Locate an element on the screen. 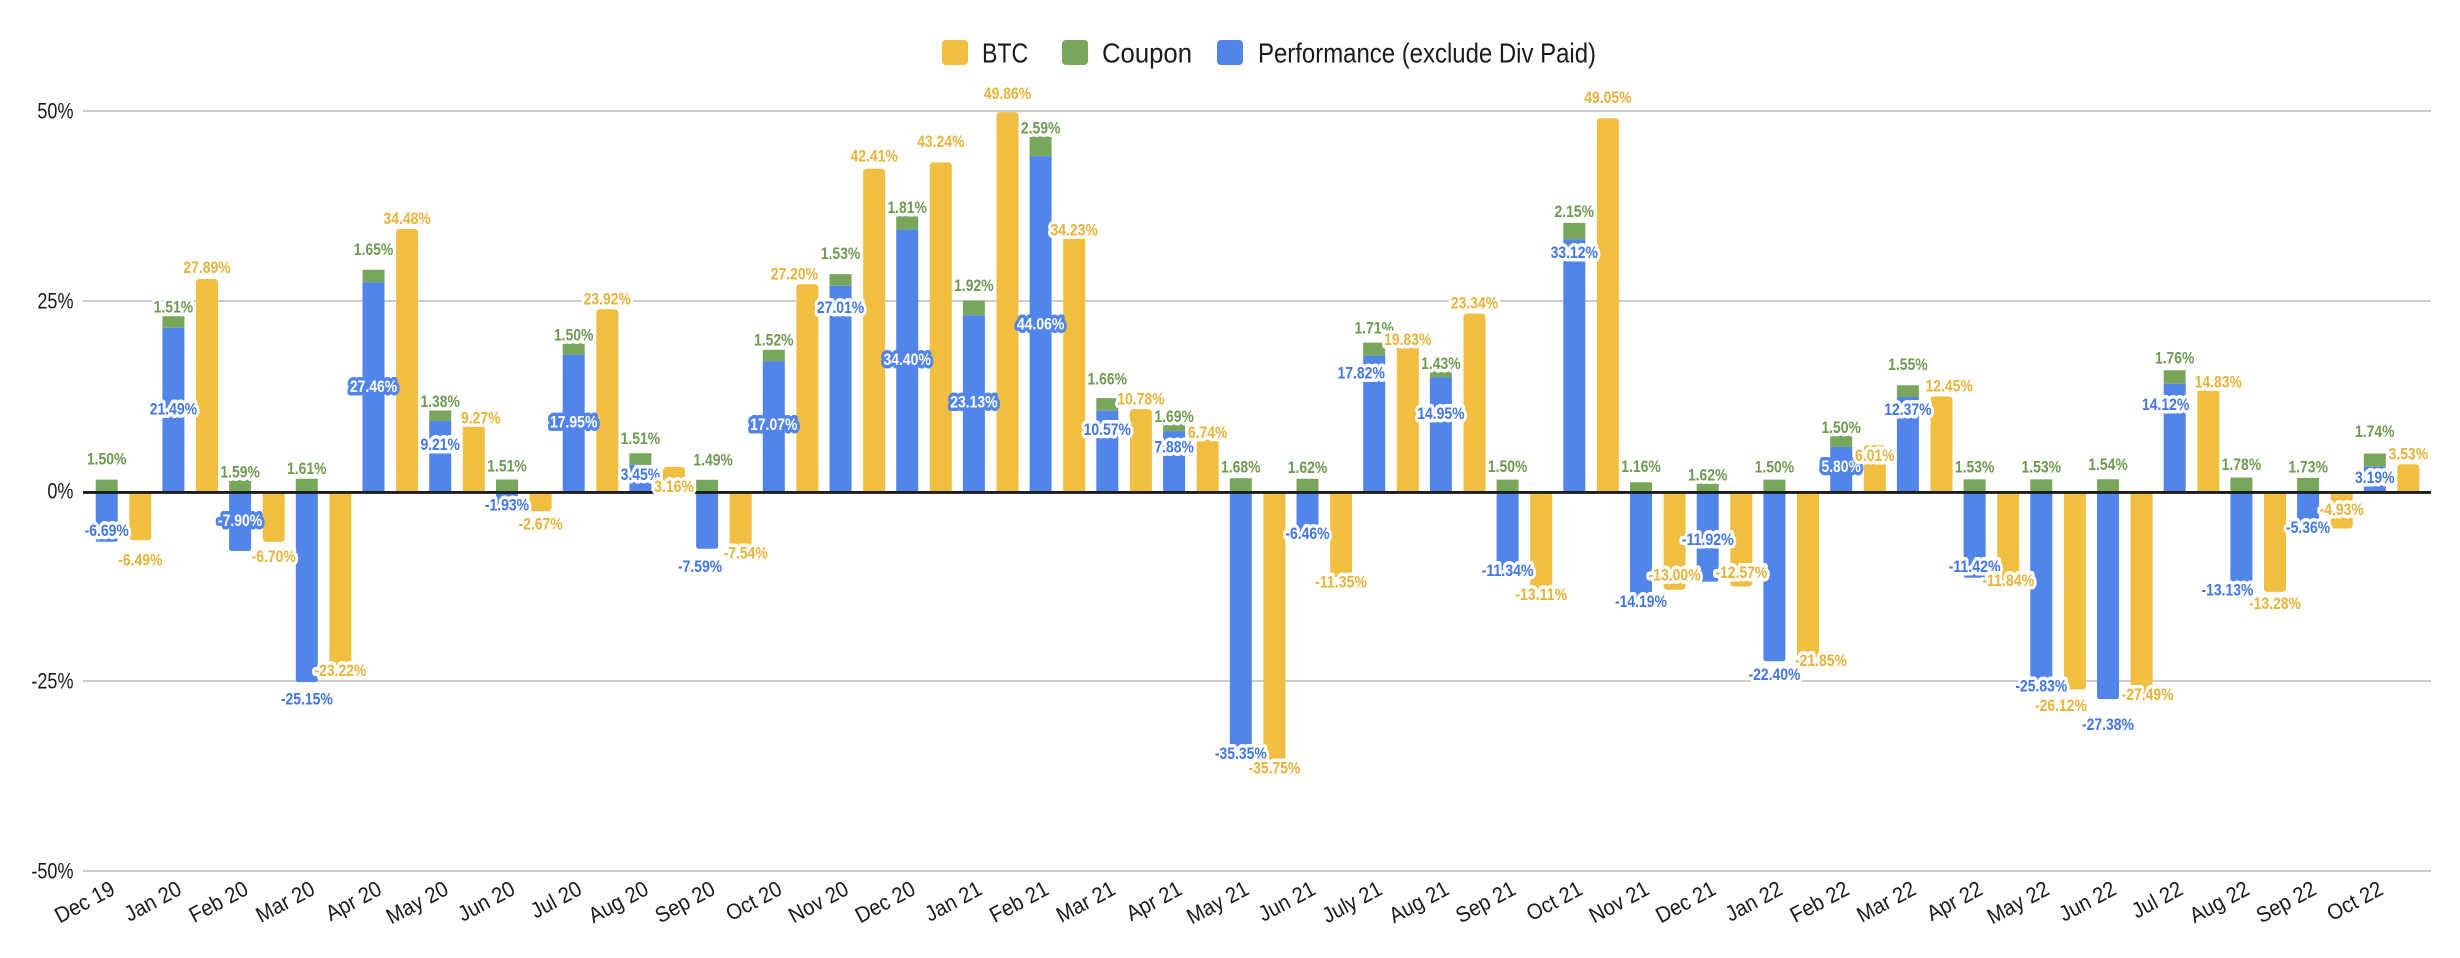 The image size is (2460, 958). svg-text: 43.24% is located at coordinates (940, 141).